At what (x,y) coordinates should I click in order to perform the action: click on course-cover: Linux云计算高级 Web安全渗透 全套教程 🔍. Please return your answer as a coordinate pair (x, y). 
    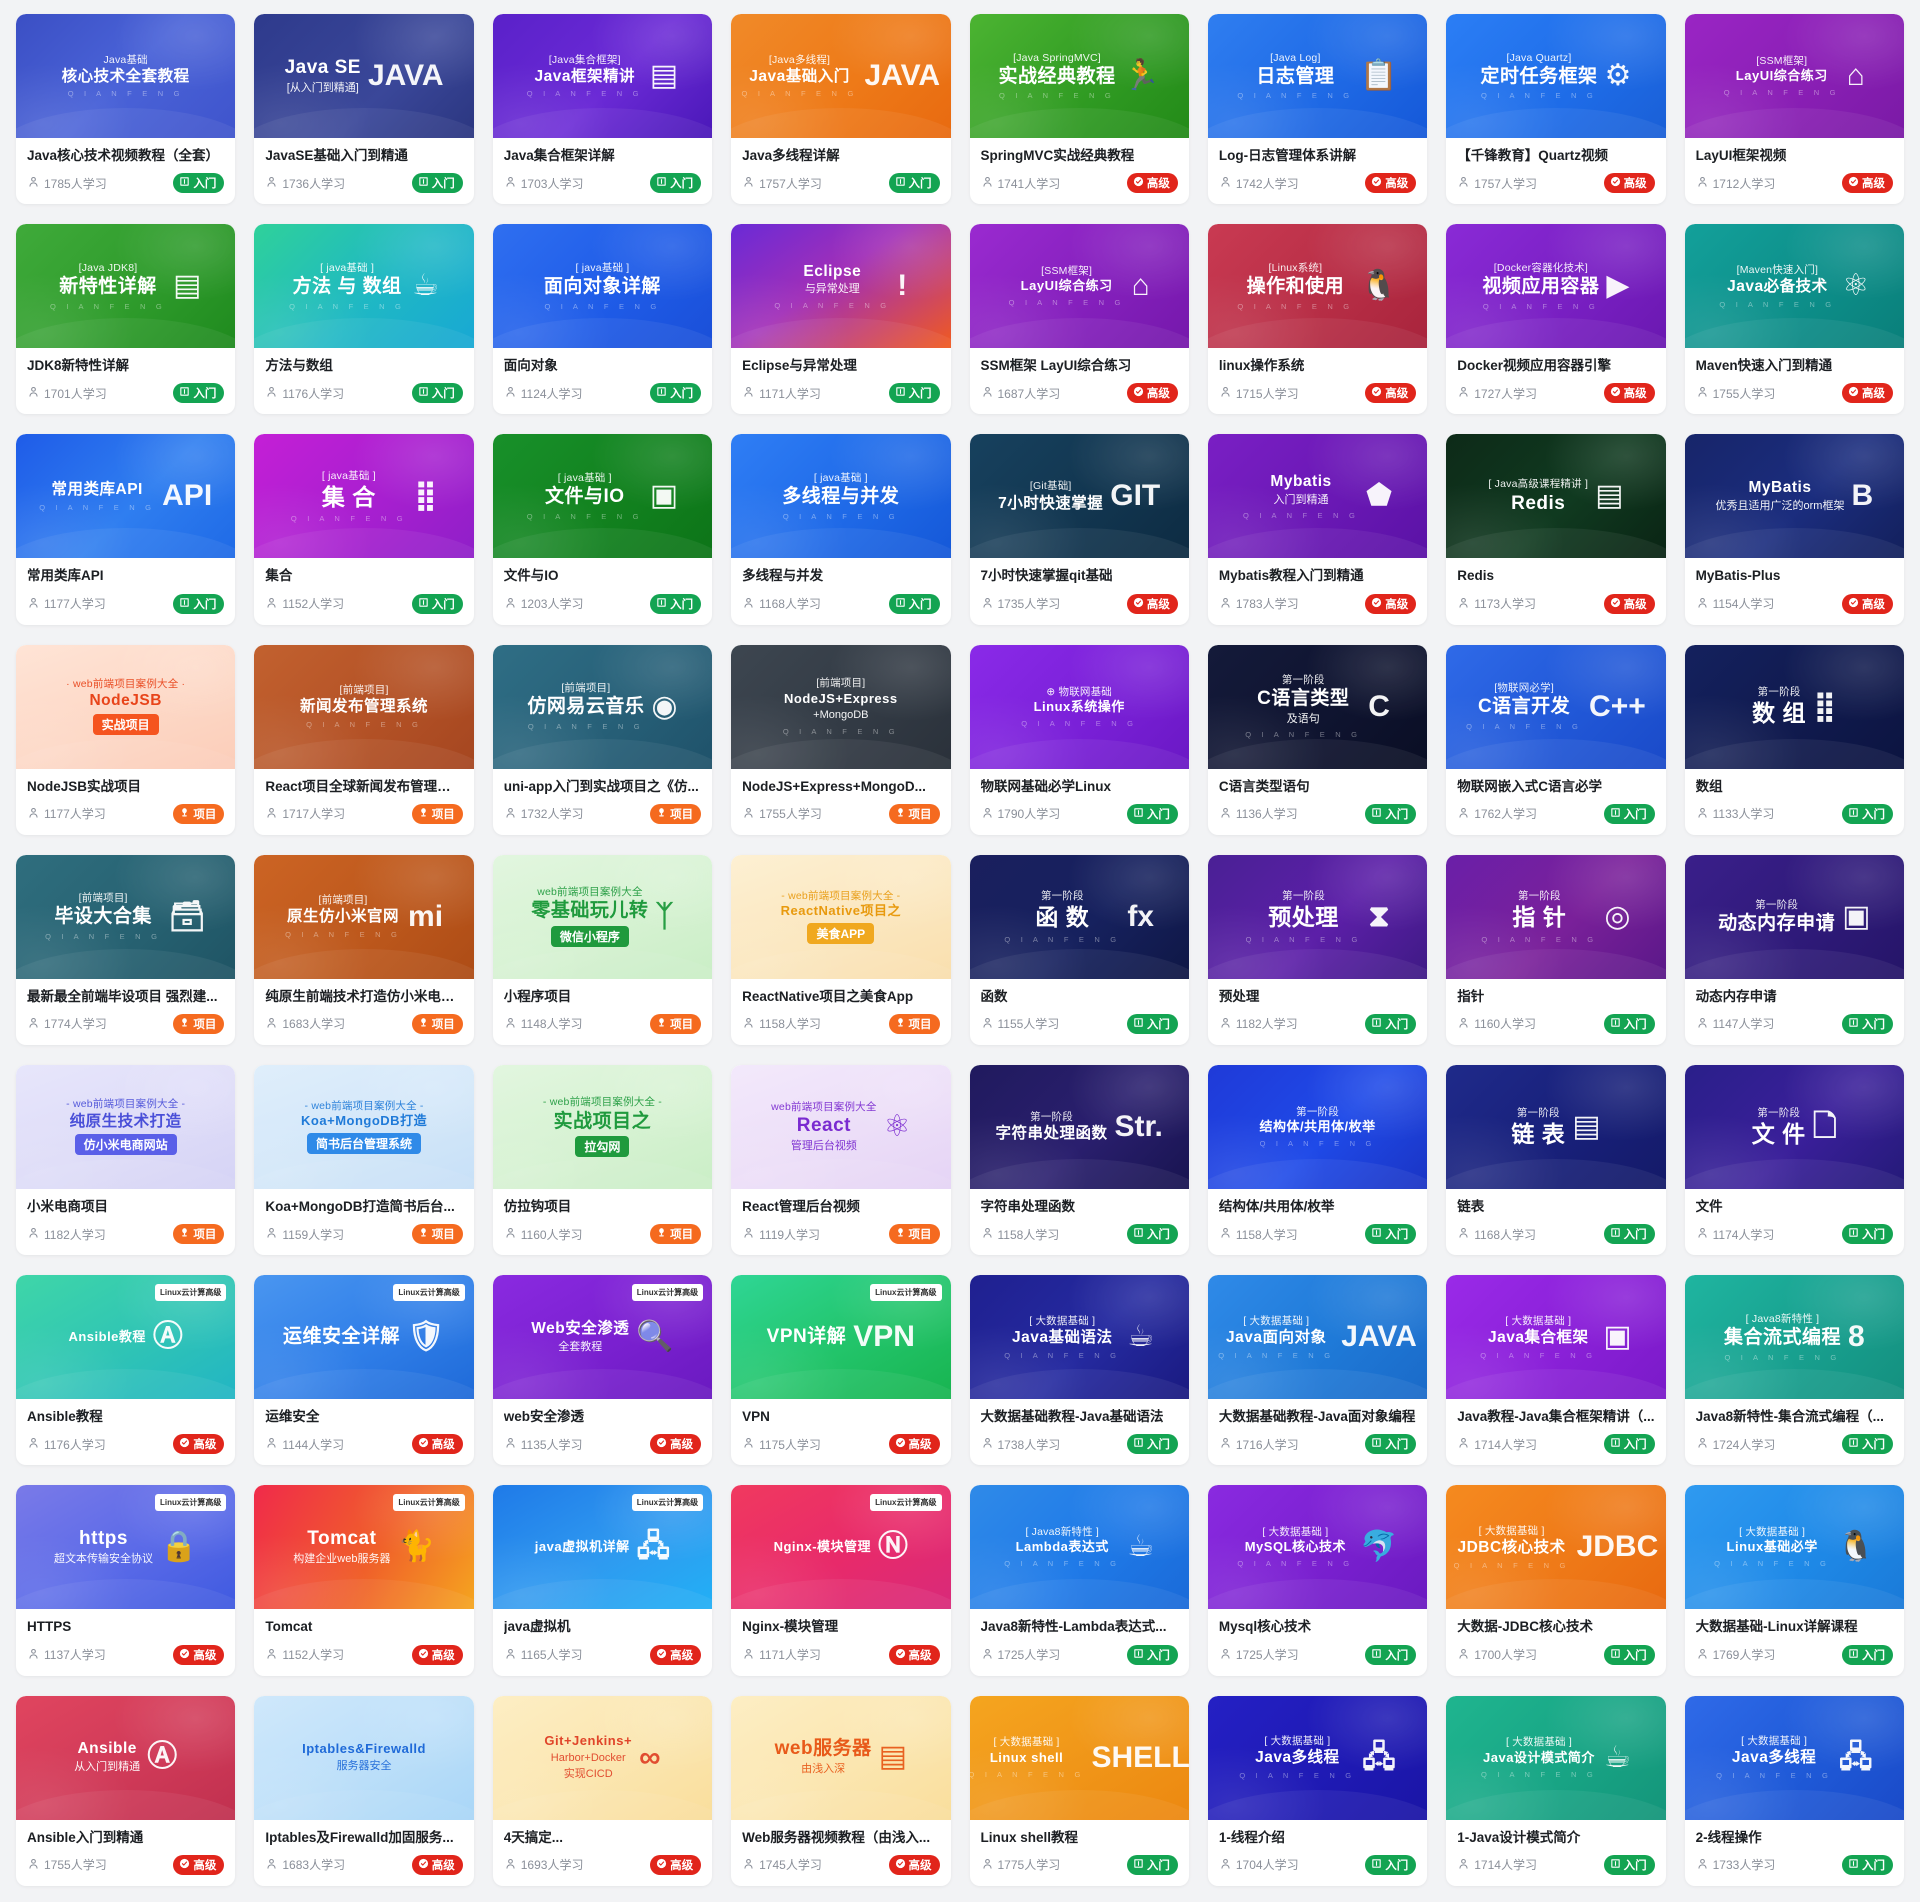
    Looking at the image, I should click on (602, 1337).